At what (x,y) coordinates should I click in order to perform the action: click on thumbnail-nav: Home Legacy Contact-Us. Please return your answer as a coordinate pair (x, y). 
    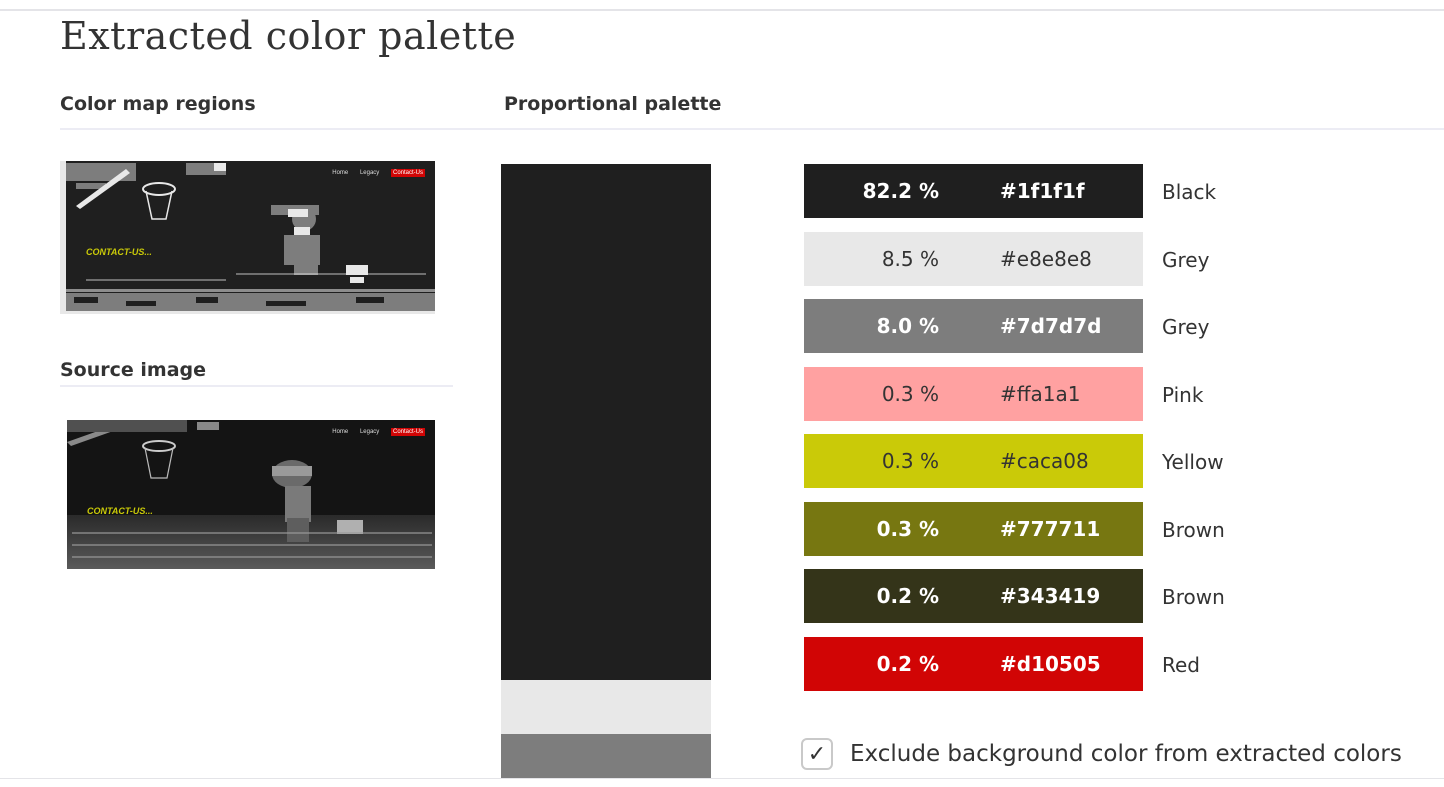
    Looking at the image, I should click on (373, 173).